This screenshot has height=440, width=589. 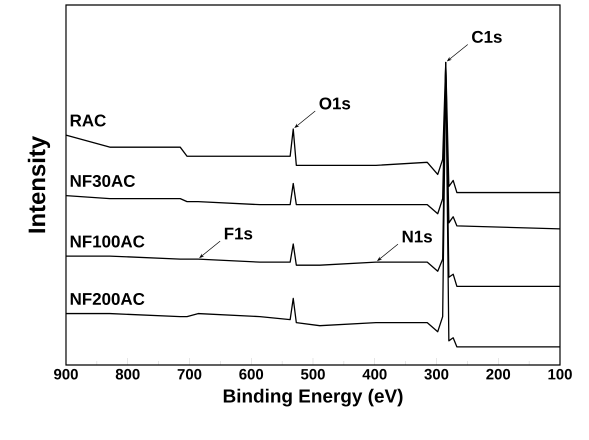 I want to click on series-label: RAC, so click(x=88, y=120).